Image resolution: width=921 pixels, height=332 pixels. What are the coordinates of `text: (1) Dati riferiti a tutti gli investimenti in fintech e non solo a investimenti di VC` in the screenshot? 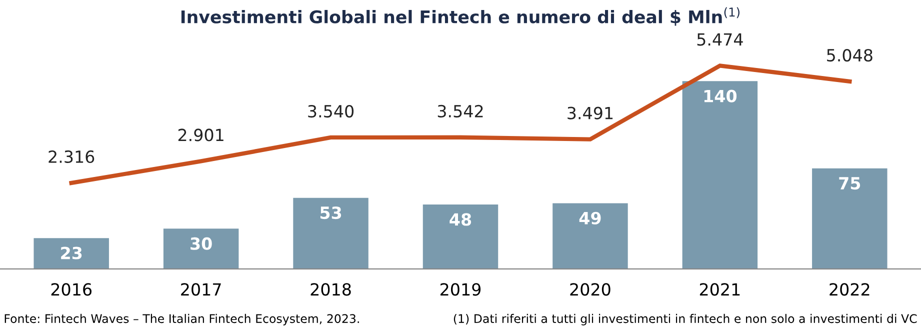 It's located at (685, 320).